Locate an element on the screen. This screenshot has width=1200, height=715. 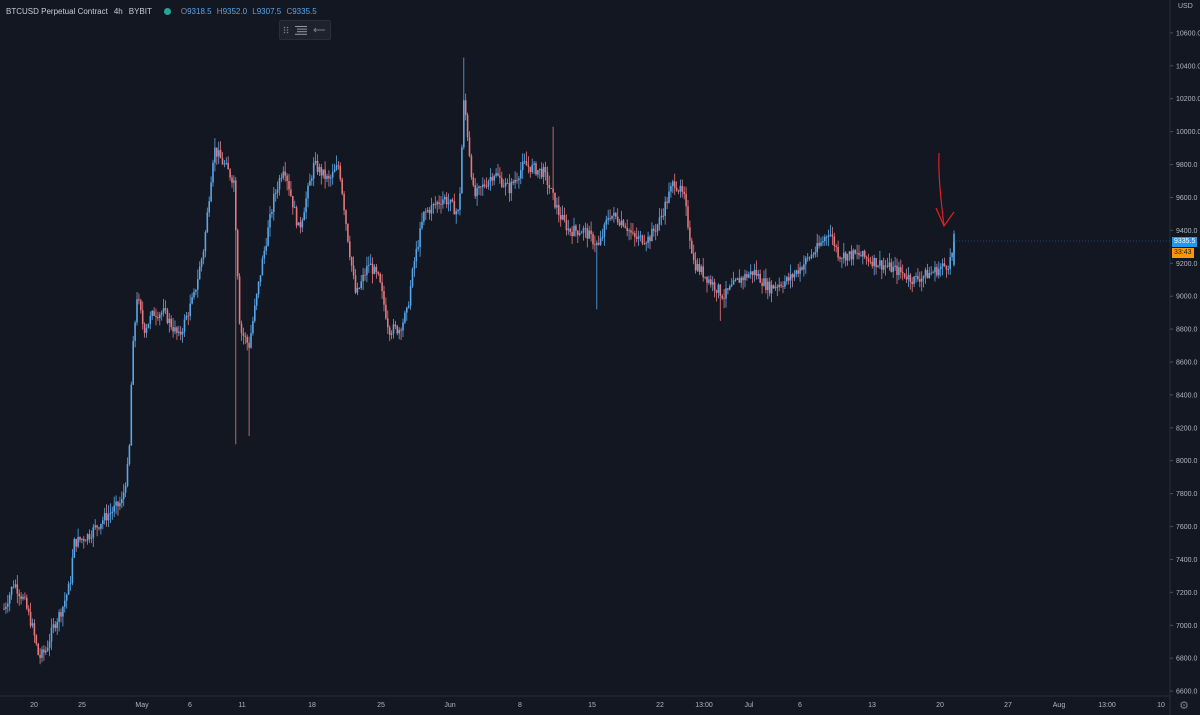
indicator-list-icon is located at coordinates (301, 30).